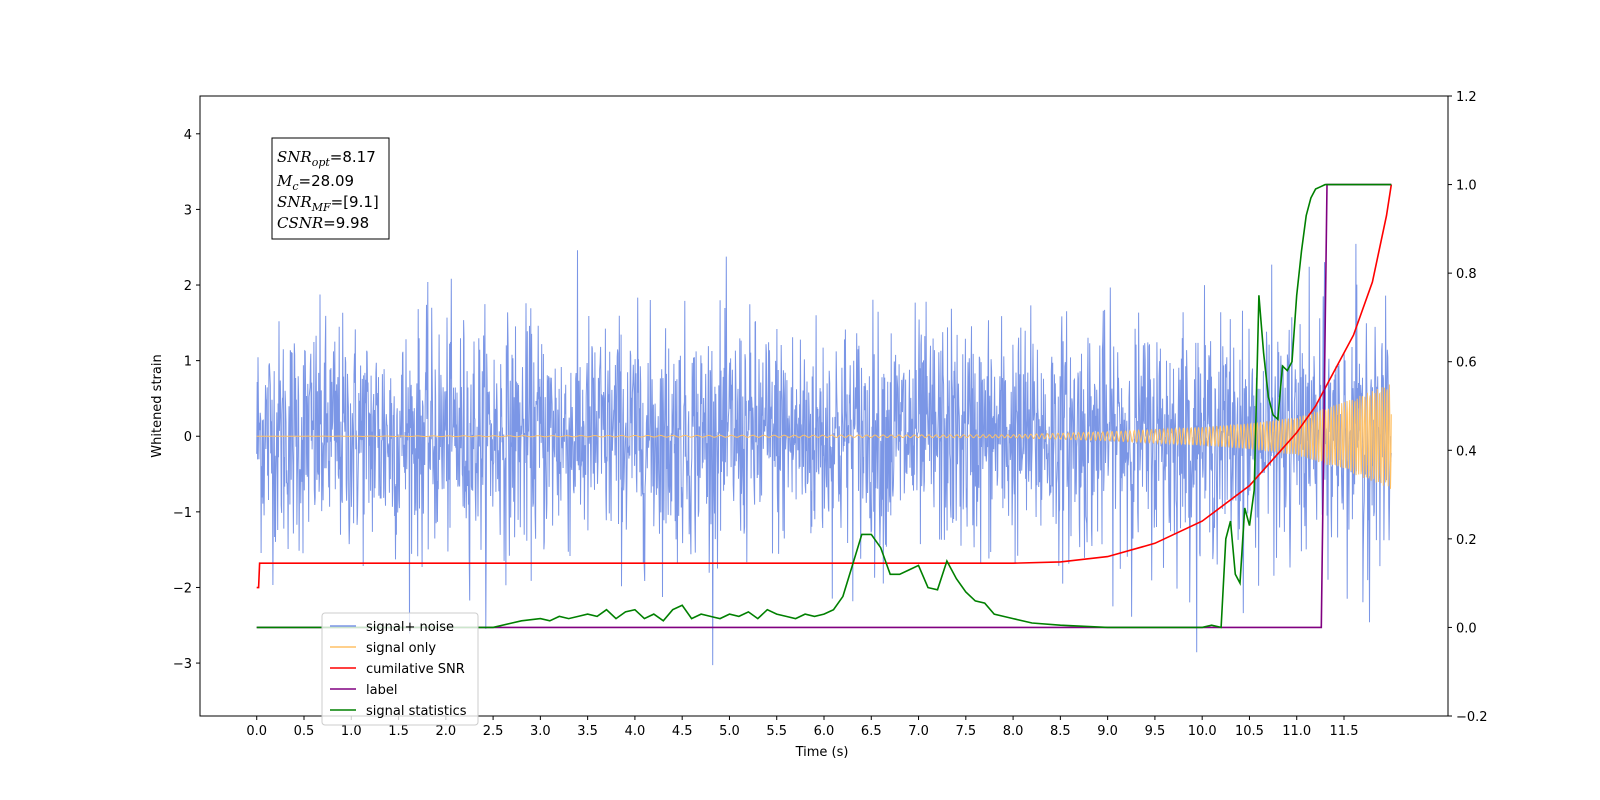 The height and width of the screenshot is (800, 1600). Describe the element at coordinates (1249, 731) in the screenshot. I see `x-tick-label: 10.5` at that location.